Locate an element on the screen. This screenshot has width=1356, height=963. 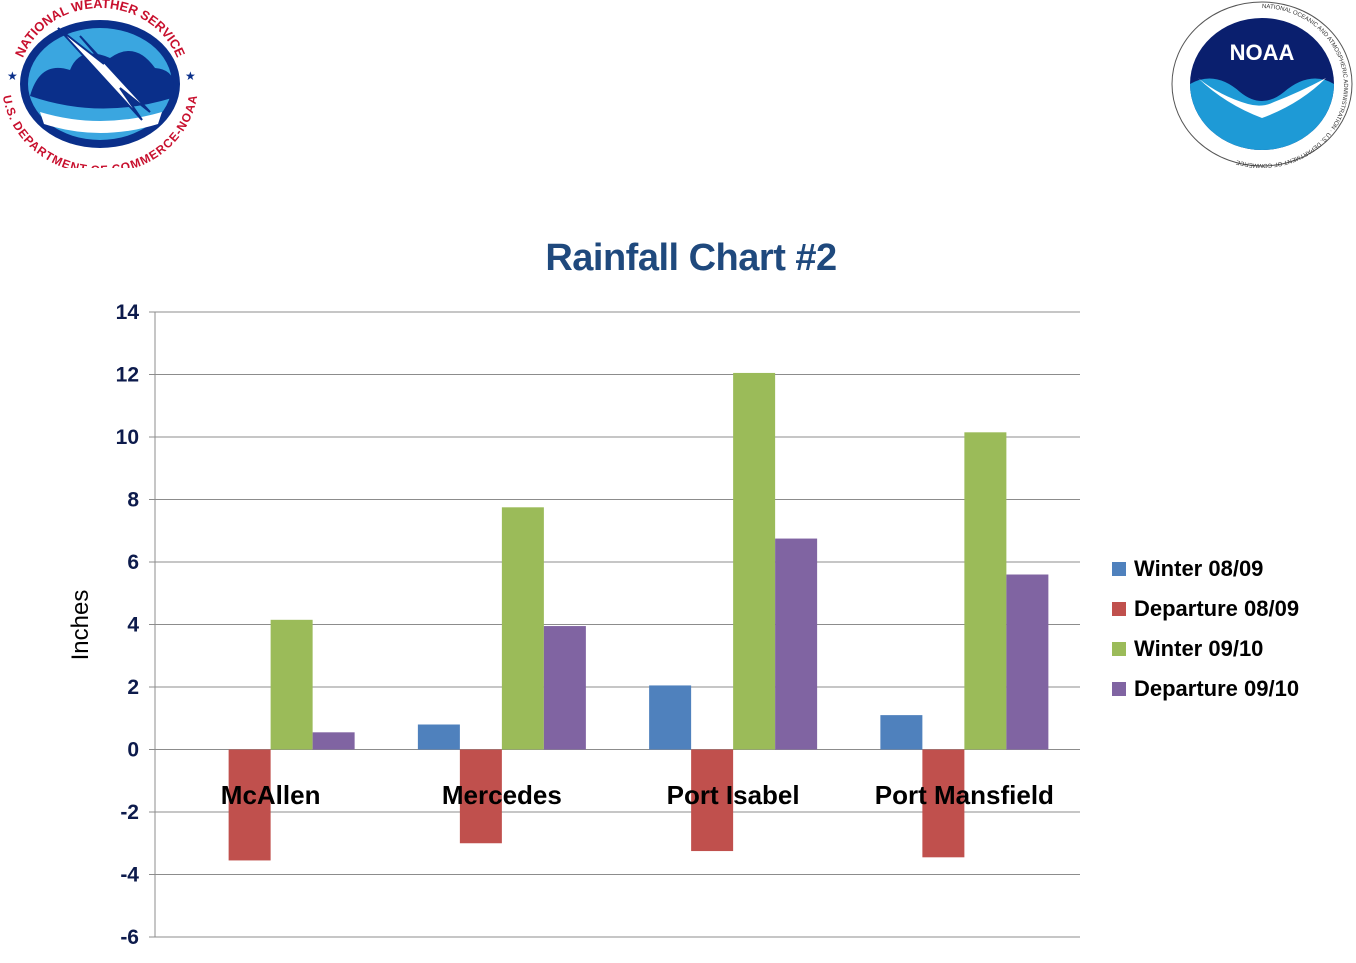
category-label: McAllen is located at coordinates (271, 795).